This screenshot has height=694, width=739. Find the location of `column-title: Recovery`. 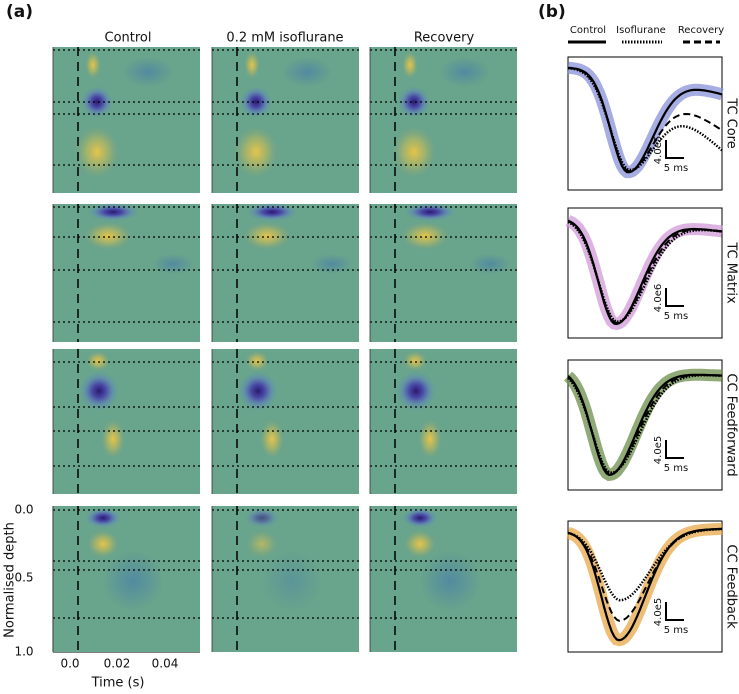

column-title: Recovery is located at coordinates (444, 38).